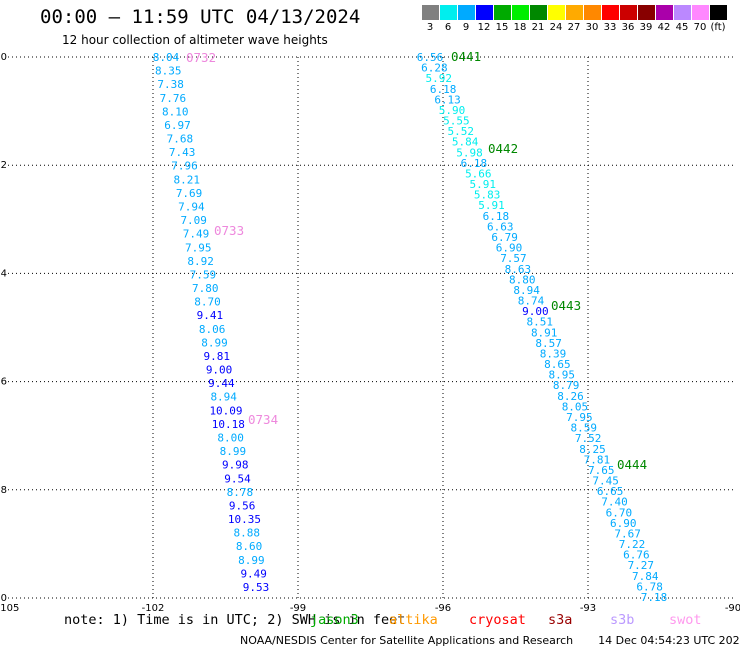 This screenshot has width=740, height=650. Describe the element at coordinates (566, 385) in the screenshot. I see `swh-point-label: 8.79` at that location.